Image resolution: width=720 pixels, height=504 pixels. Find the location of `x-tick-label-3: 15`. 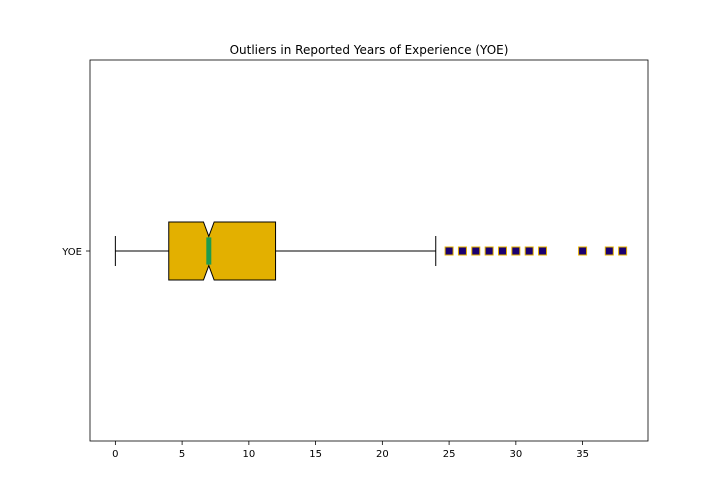

x-tick-label-3: 15 is located at coordinates (315, 454).